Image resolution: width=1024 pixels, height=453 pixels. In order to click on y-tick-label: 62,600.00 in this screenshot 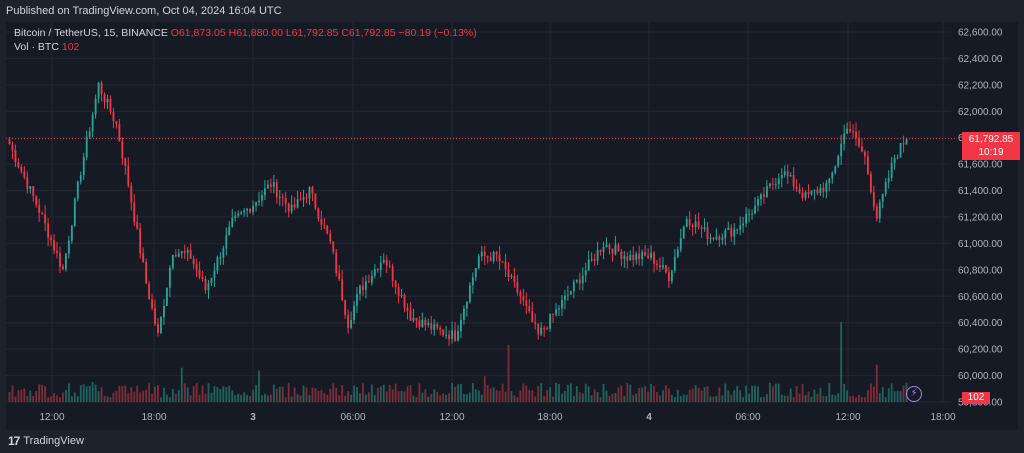, I will do `click(980, 33)`.